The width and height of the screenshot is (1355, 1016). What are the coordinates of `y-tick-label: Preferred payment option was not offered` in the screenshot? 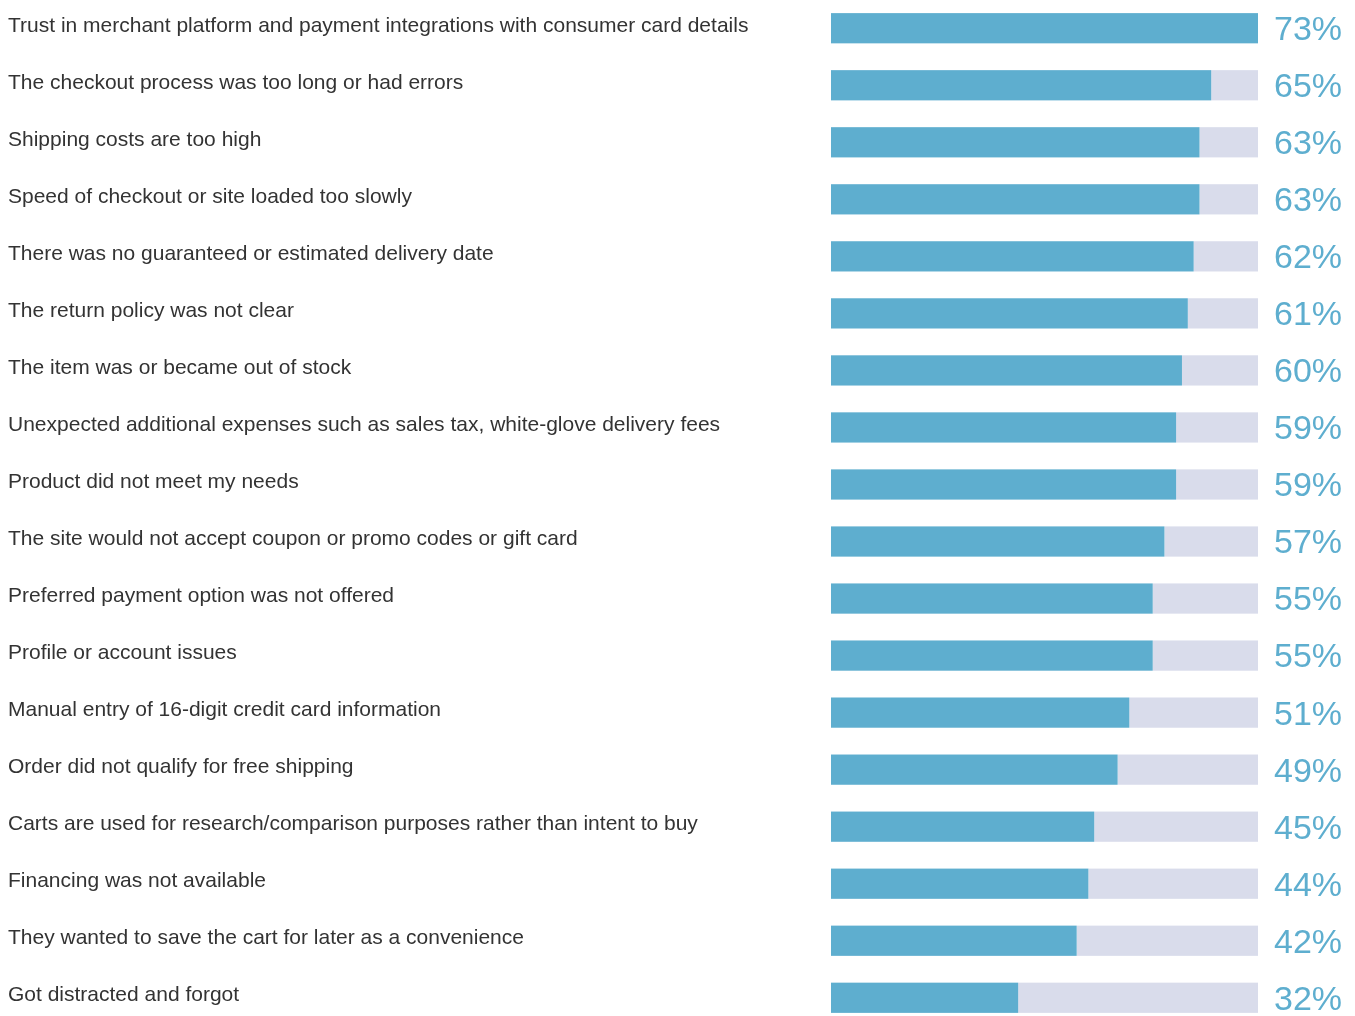 It's located at (201, 594).